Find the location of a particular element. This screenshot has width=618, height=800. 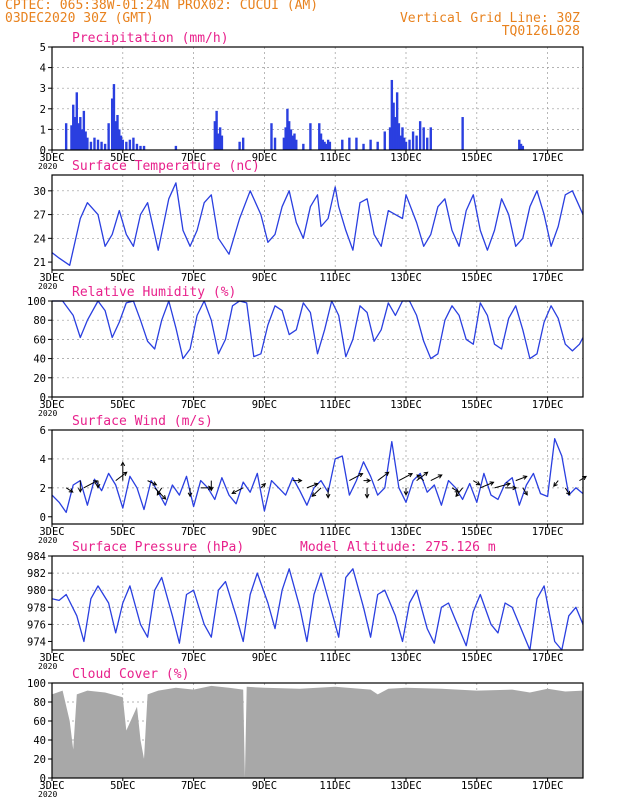

rh-series-line is located at coordinates (318, 330).